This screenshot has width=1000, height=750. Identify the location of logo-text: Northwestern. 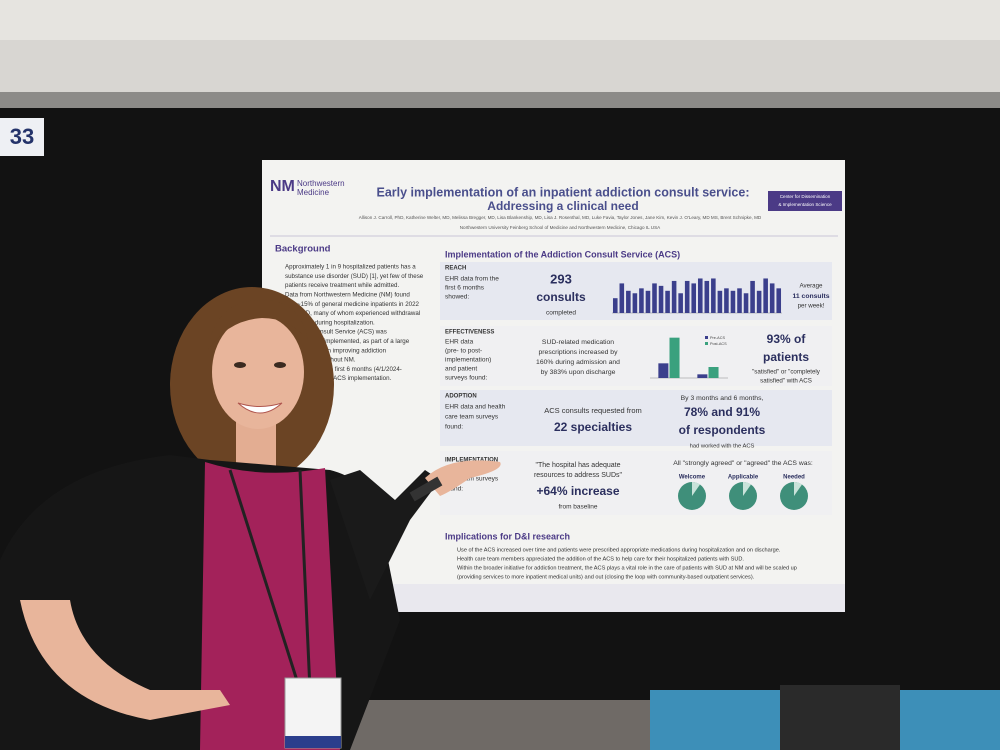
(321, 183).